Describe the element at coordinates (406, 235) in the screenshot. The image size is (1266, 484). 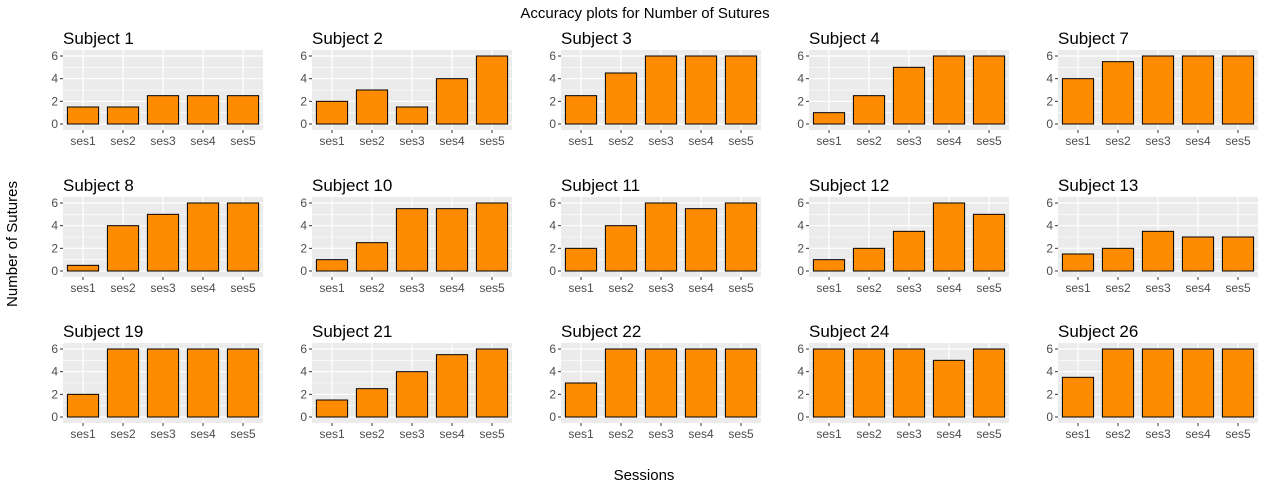
I see `panel: Subject 10 0 2 4 6 ses1 ses2 ses3 ses4 ses5` at that location.